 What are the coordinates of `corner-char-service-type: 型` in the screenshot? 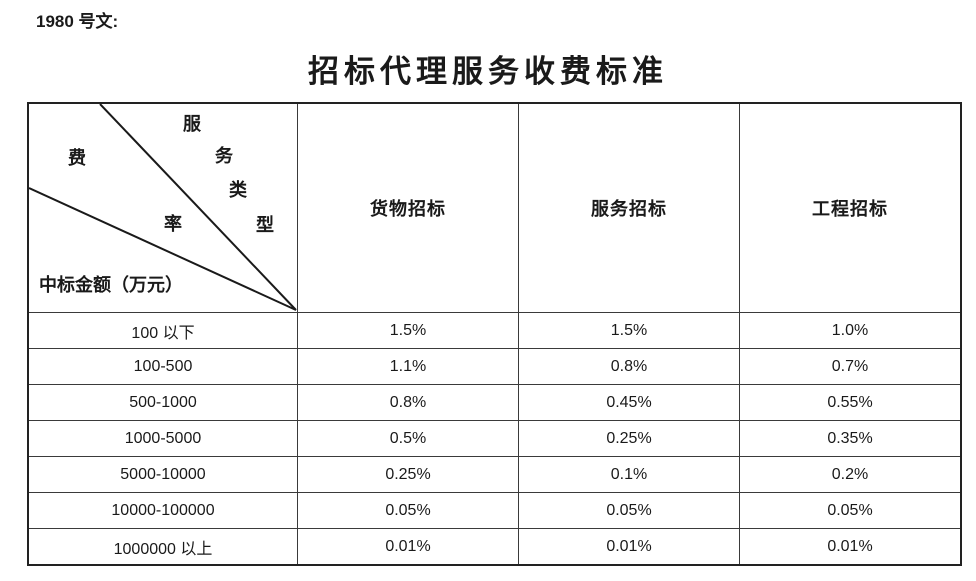 It's located at (265, 225).